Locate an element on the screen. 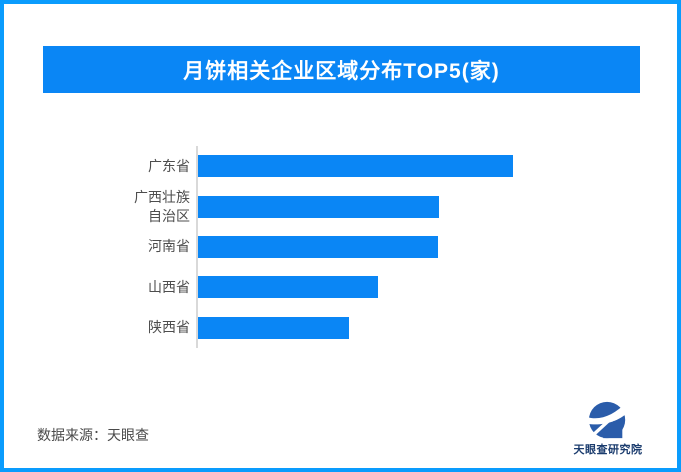  tianyancha-research-logo: 天眼查研究院 is located at coordinates (608, 427).